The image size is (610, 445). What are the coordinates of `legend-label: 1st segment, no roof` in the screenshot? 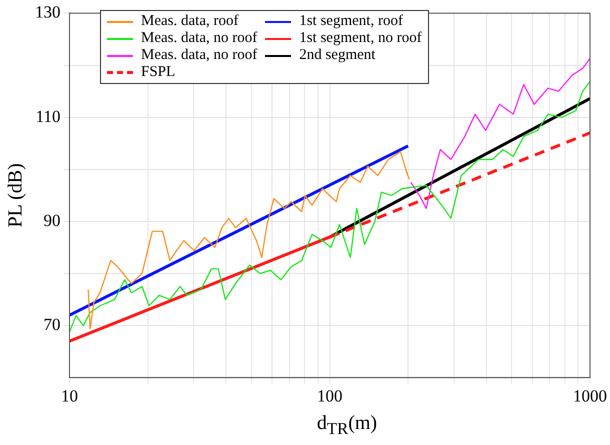 It's located at (360, 38).